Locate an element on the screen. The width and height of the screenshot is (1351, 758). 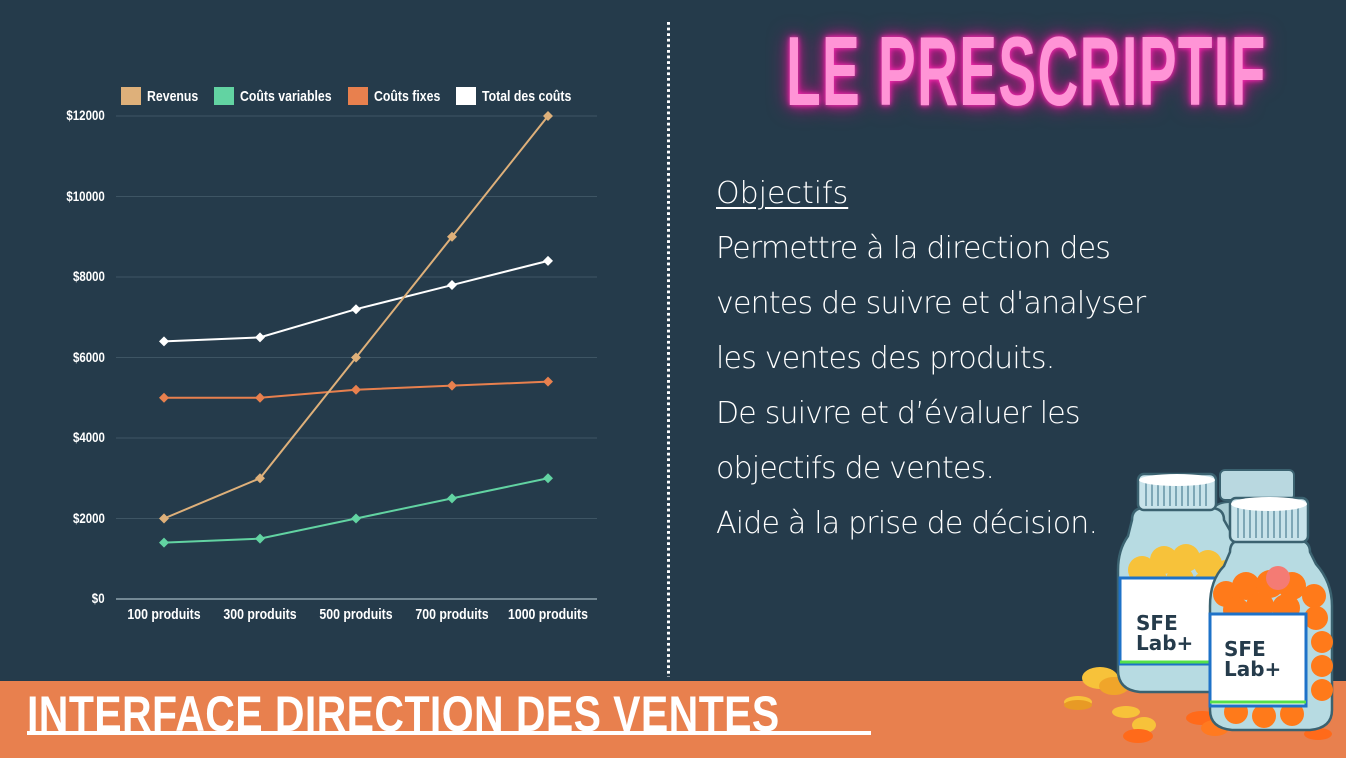
legend-item: Coûts fixes is located at coordinates (394, 96).